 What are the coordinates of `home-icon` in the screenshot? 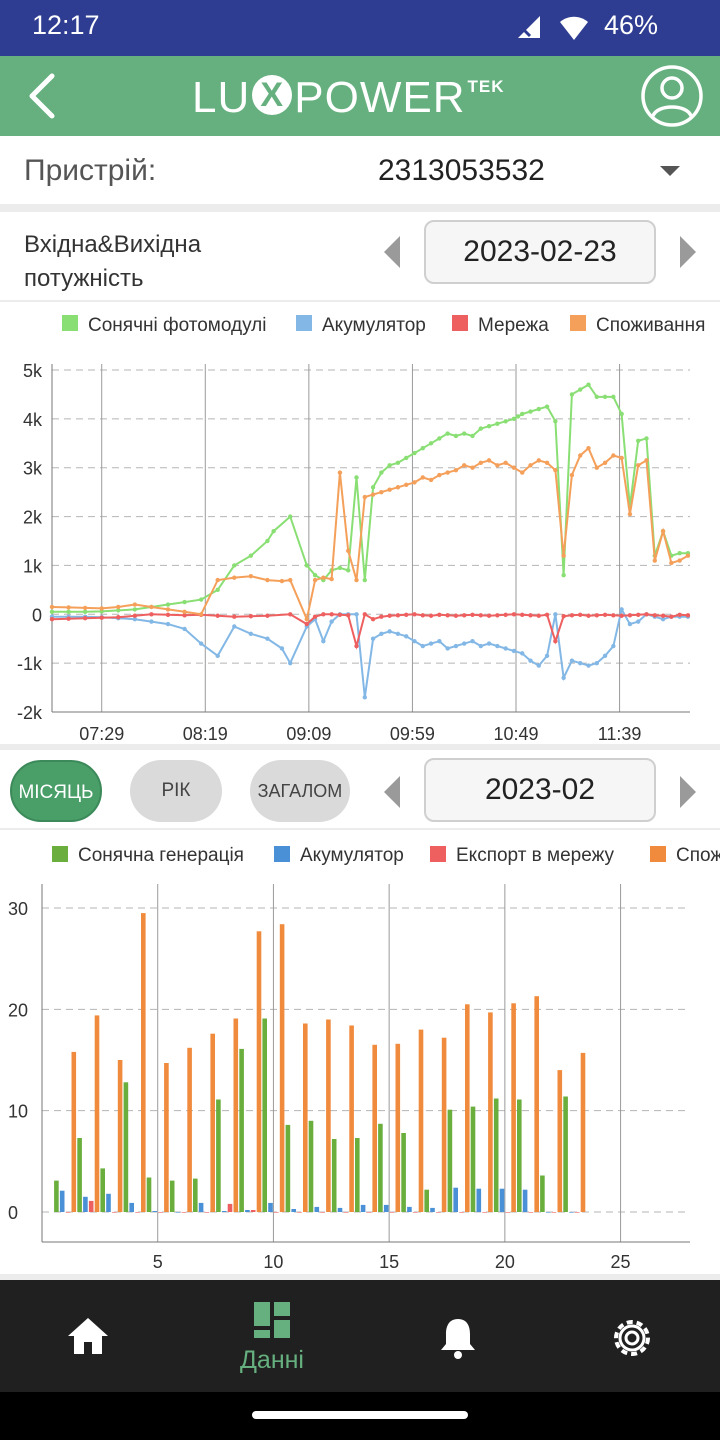 It's located at (88, 1336).